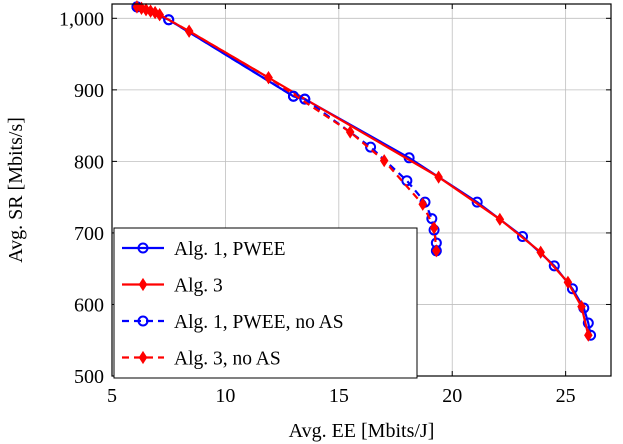 The height and width of the screenshot is (444, 623). What do you see at coordinates (230, 249) in the screenshot?
I see `legend-label: Alg. 1, PWEE` at bounding box center [230, 249].